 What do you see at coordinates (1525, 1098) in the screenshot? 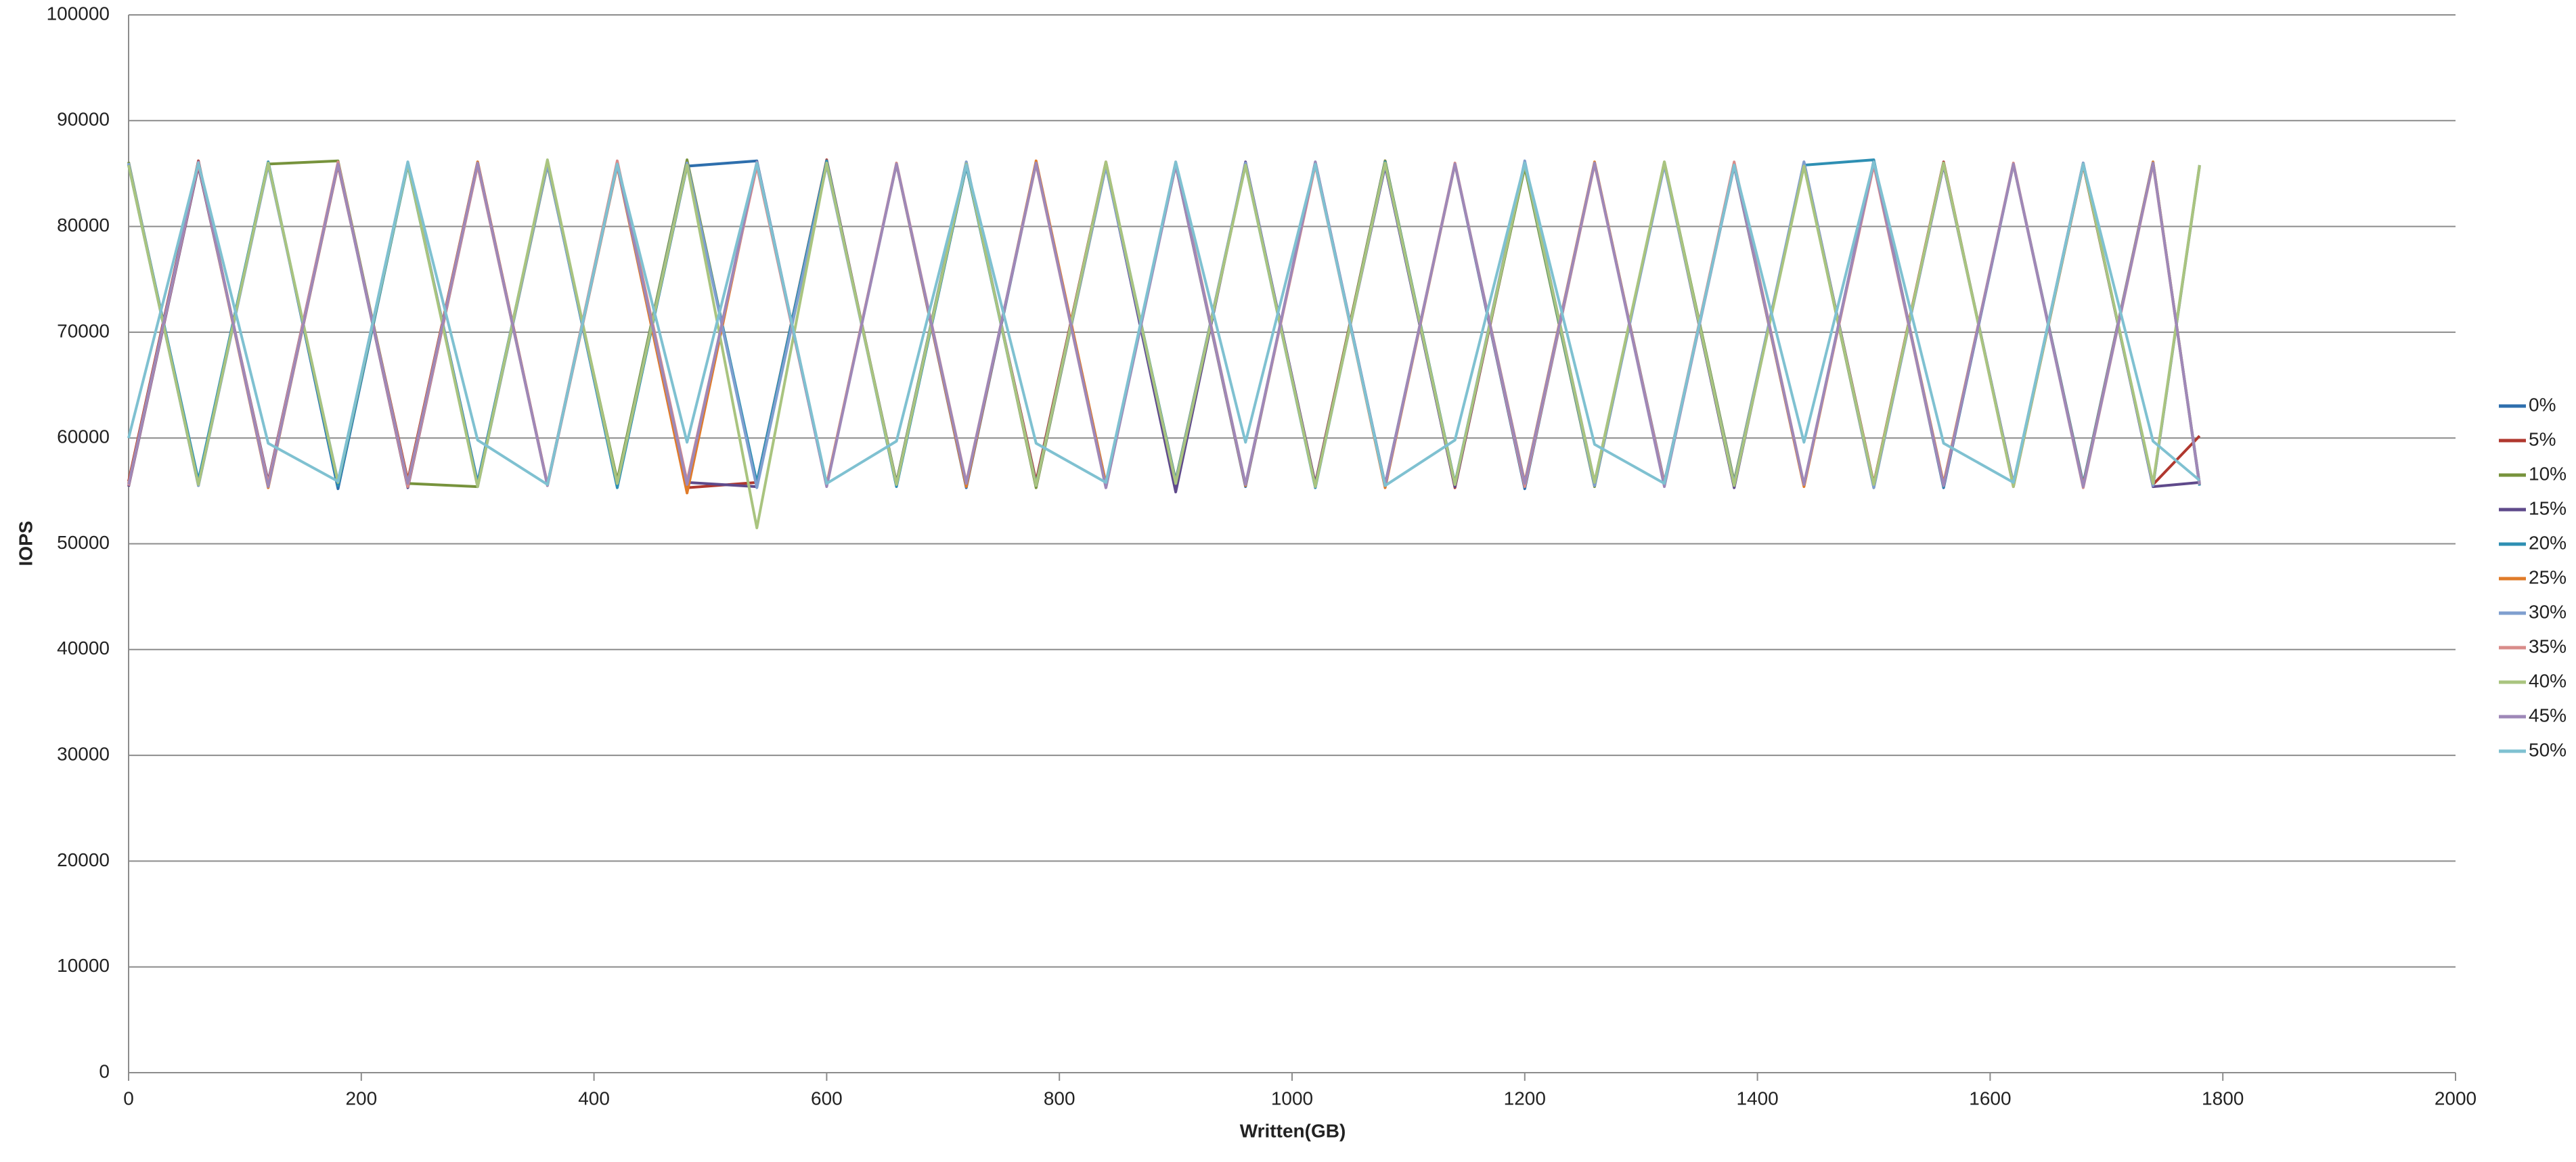
I see `x-tick-label: 1200` at bounding box center [1525, 1098].